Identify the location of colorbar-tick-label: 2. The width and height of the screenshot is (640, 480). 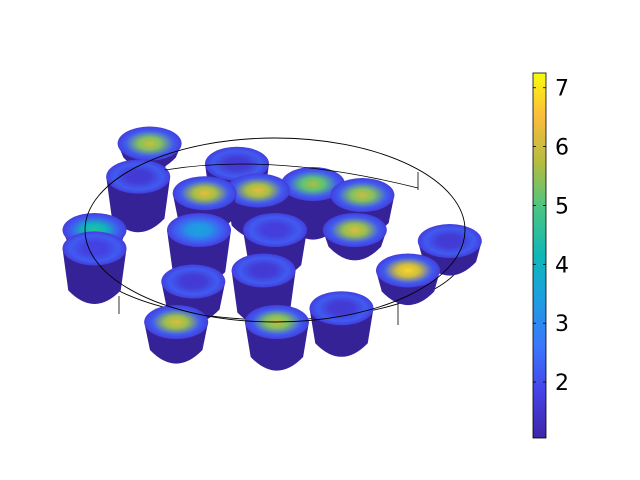
(562, 383).